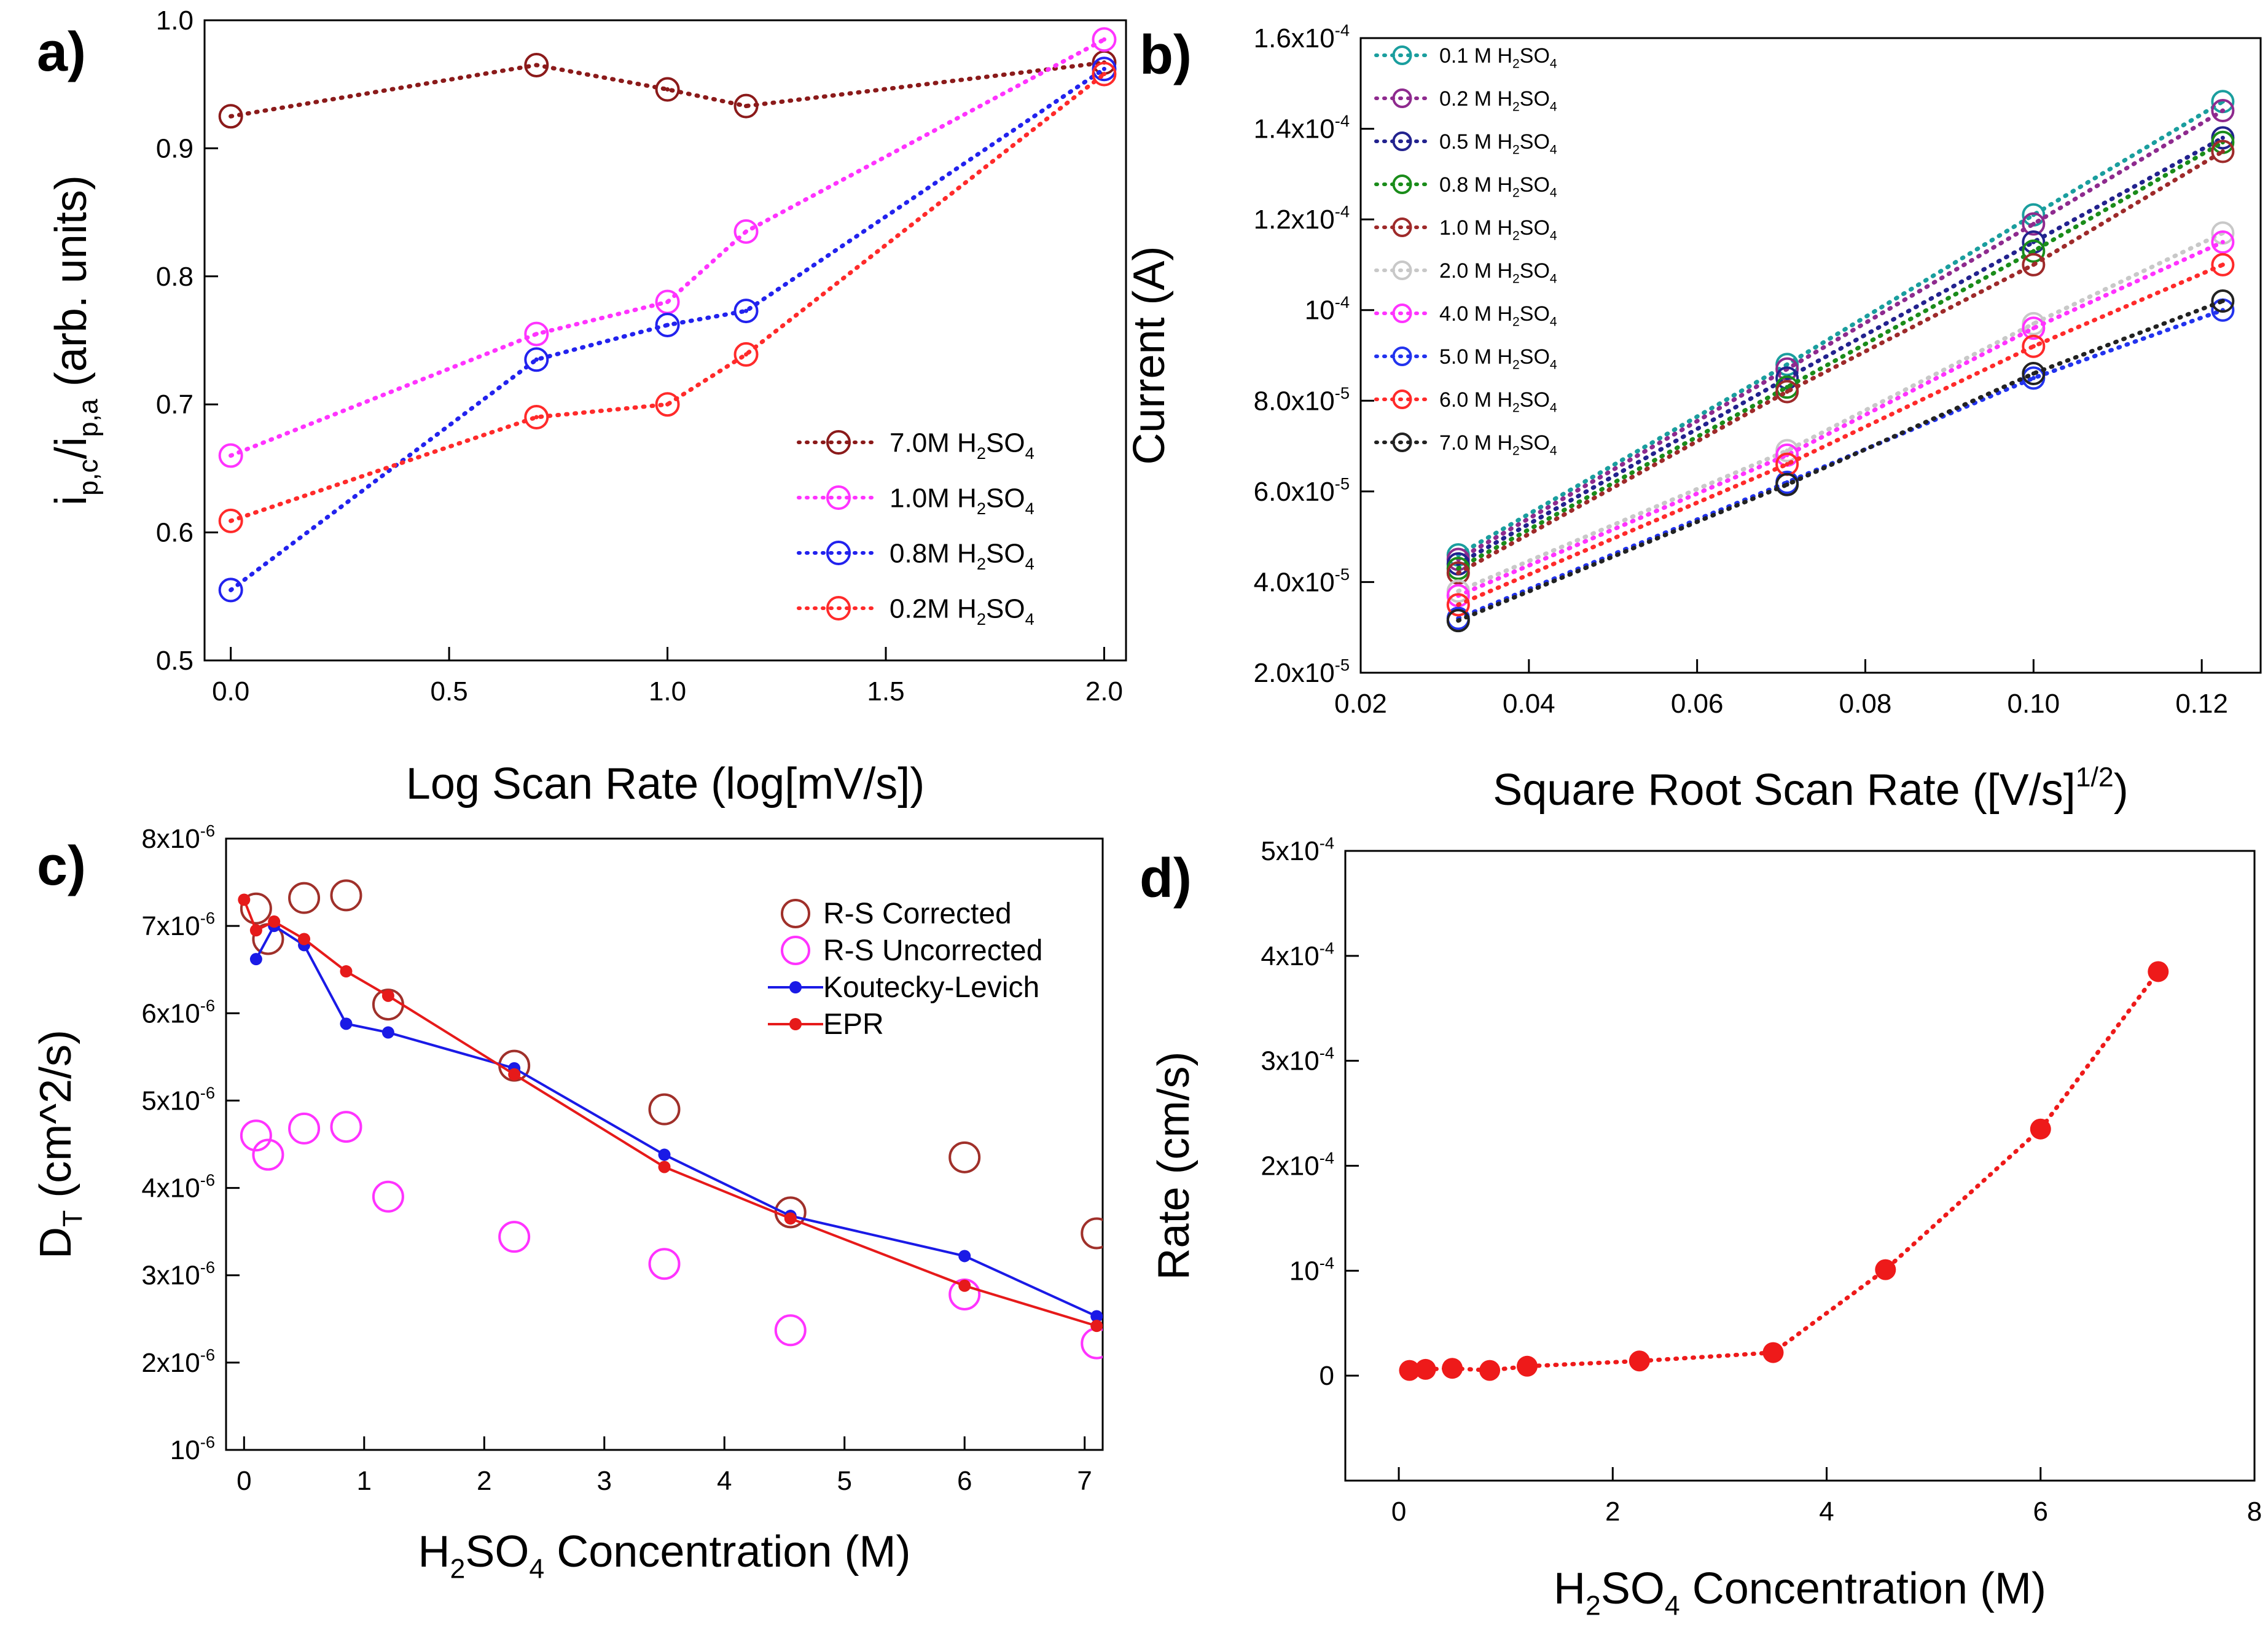 The height and width of the screenshot is (1625, 2268). I want to click on x-tick-label: 2, so click(1612, 1512).